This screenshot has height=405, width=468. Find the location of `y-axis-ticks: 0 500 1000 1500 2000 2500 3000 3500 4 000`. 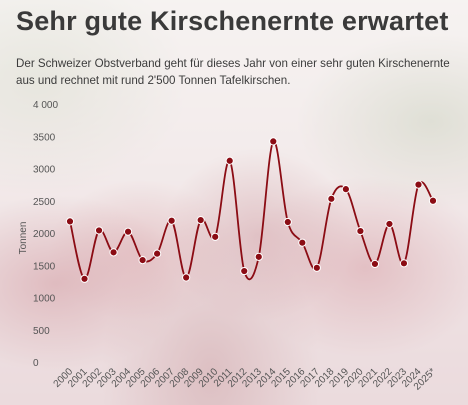

y-axis-ticks: 0 500 1000 1500 2000 2500 3000 3500 4 000 is located at coordinates (45, 234).